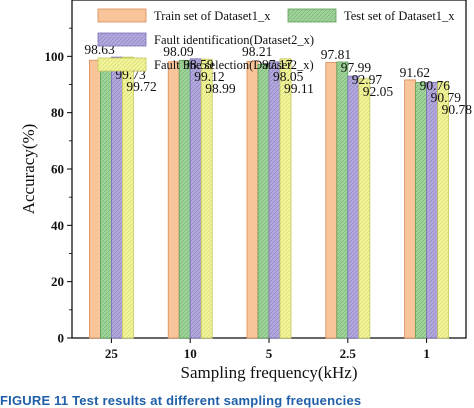 This screenshot has width=474, height=408. I want to click on data-label: 92.97, so click(367, 79).